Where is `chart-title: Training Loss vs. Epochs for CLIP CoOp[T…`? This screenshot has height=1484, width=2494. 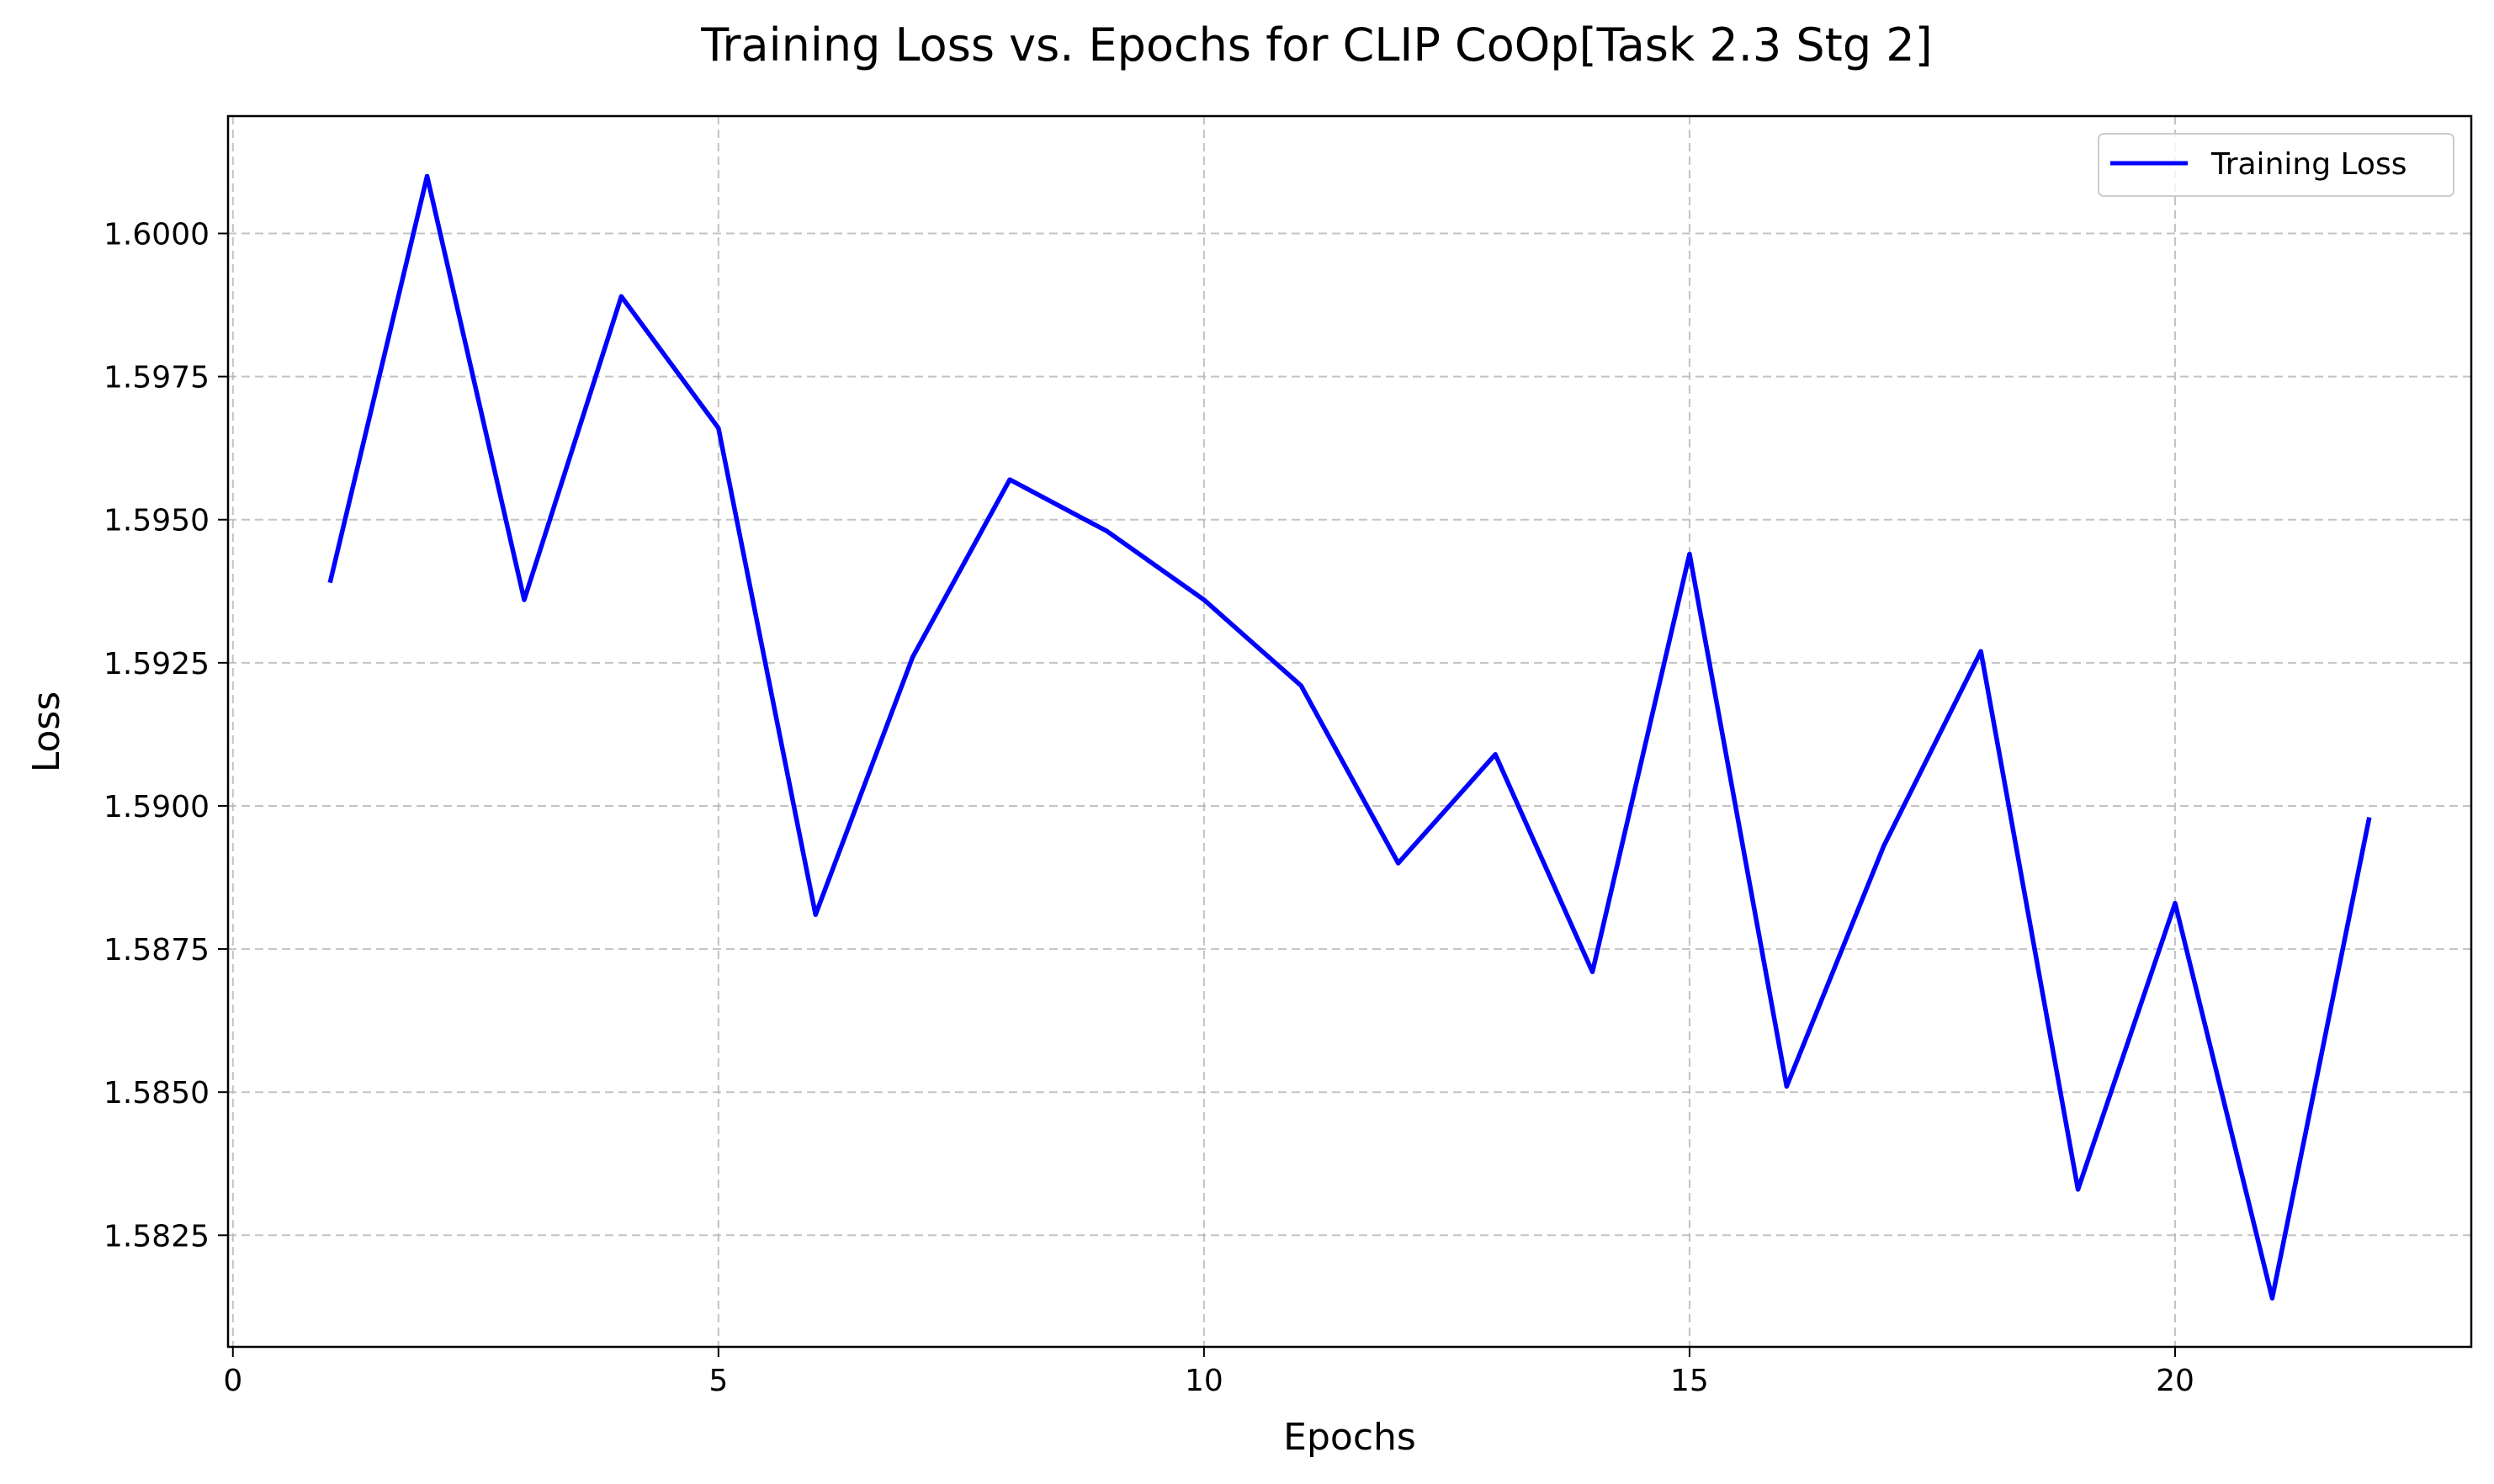 chart-title: Training Loss vs. Epochs for CLIP CoOp[T… is located at coordinates (1316, 45).